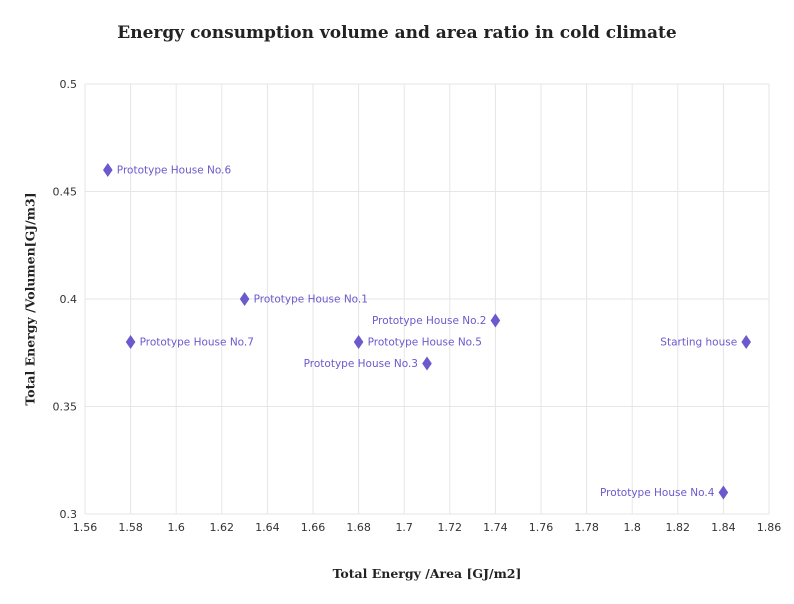 This screenshot has width=794, height=604. What do you see at coordinates (698, 343) in the screenshot?
I see `point-label: Starting house` at bounding box center [698, 343].